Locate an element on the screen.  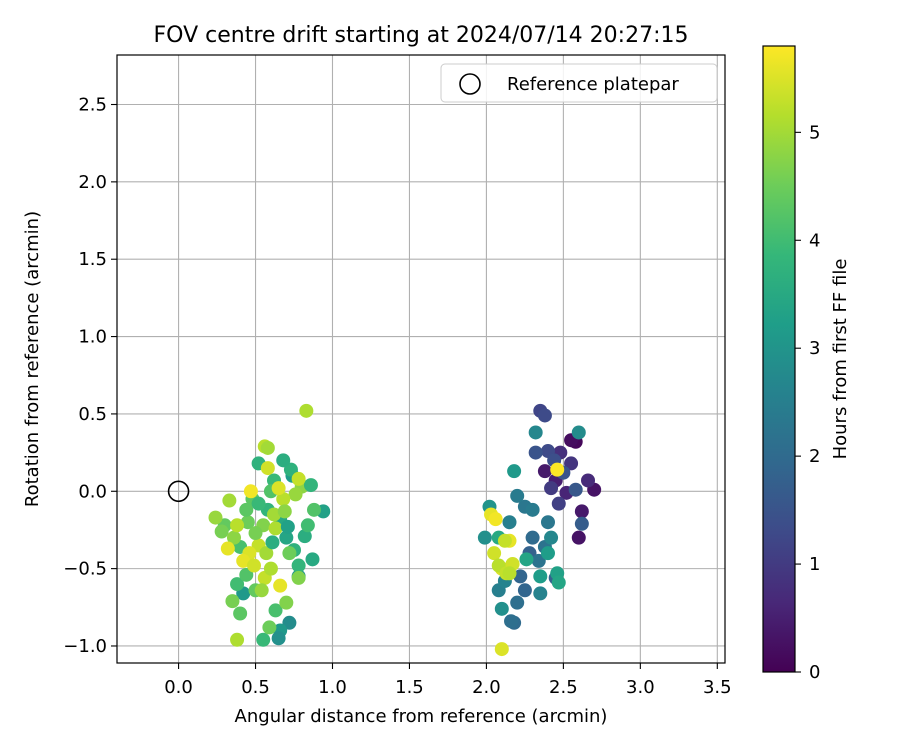
colorbar-tick-label: 2 is located at coordinates (814, 456).